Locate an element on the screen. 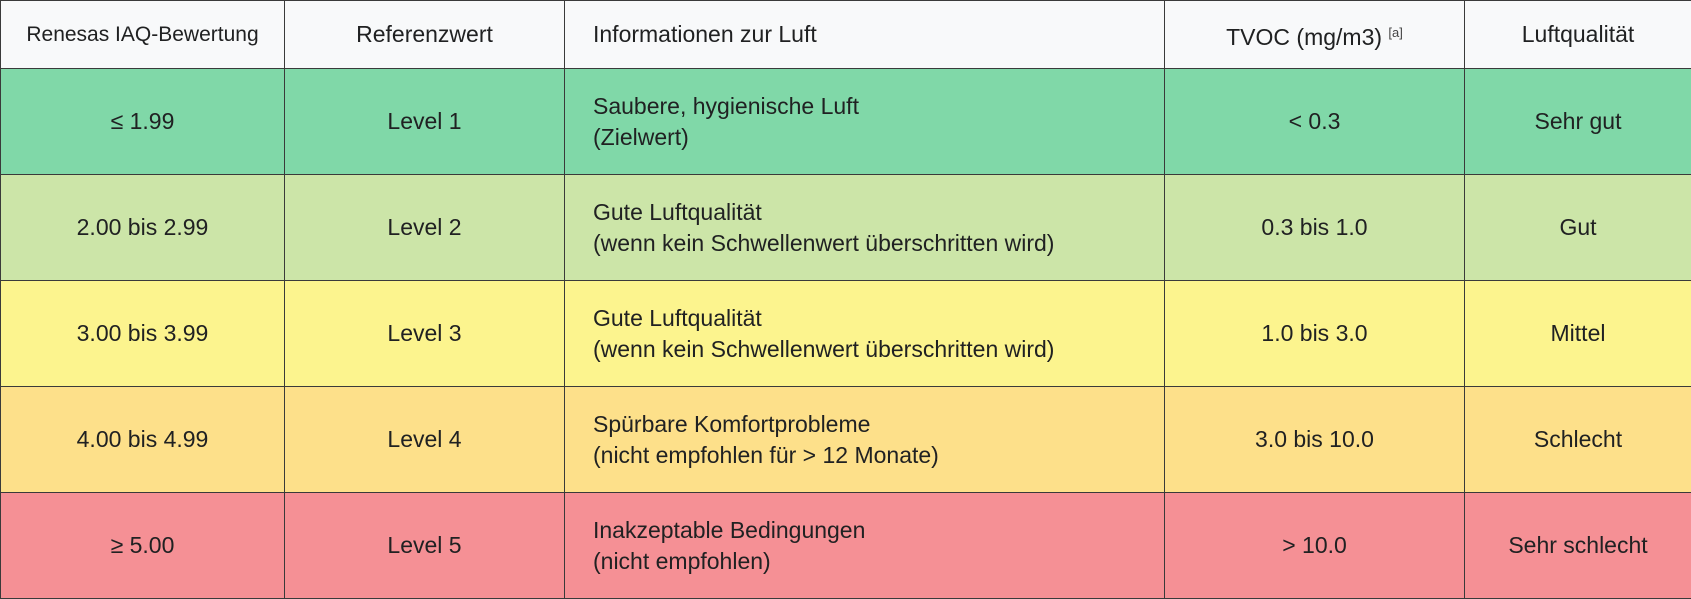  info-line-1: Saubere, hygienische Luft is located at coordinates (873, 106).